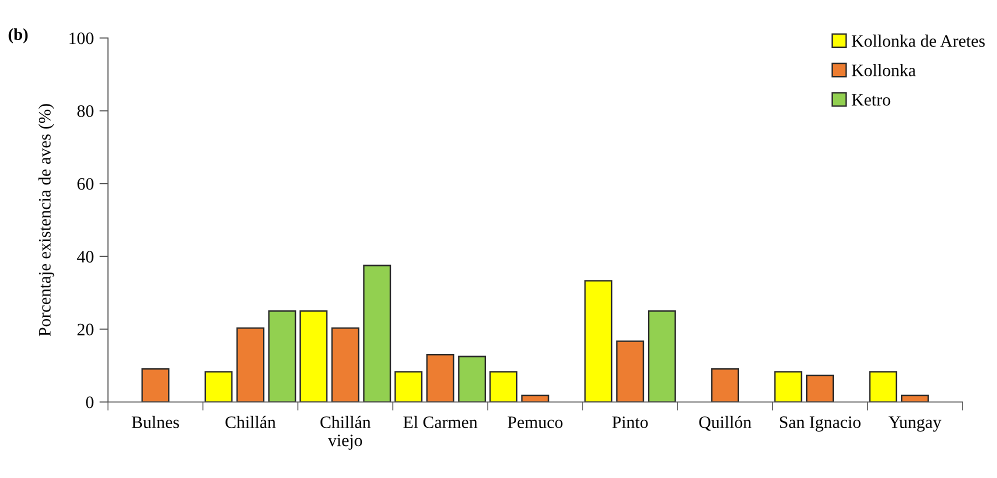 The width and height of the screenshot is (997, 478). I want to click on x-tick-label: Quillón, so click(725, 423).